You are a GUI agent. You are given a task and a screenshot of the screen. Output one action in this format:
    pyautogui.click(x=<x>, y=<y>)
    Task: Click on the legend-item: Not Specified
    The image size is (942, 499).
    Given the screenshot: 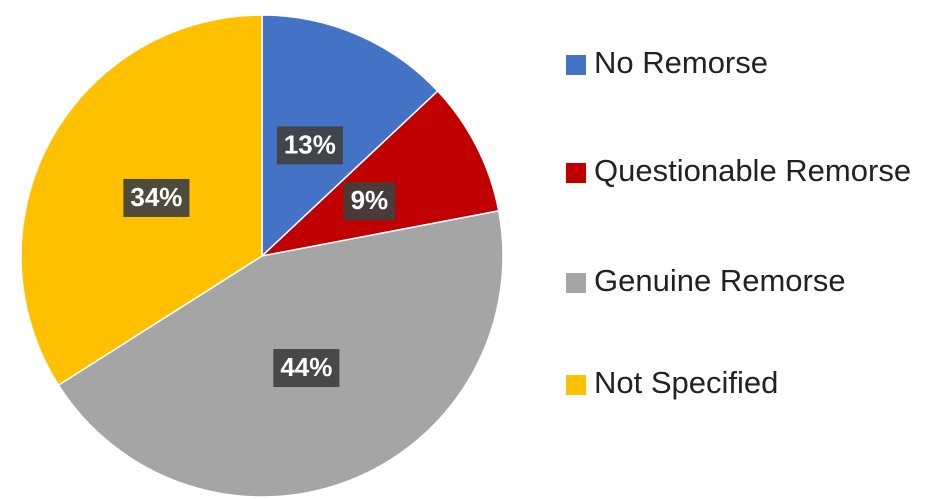 What is the action you would take?
    pyautogui.click(x=746, y=383)
    